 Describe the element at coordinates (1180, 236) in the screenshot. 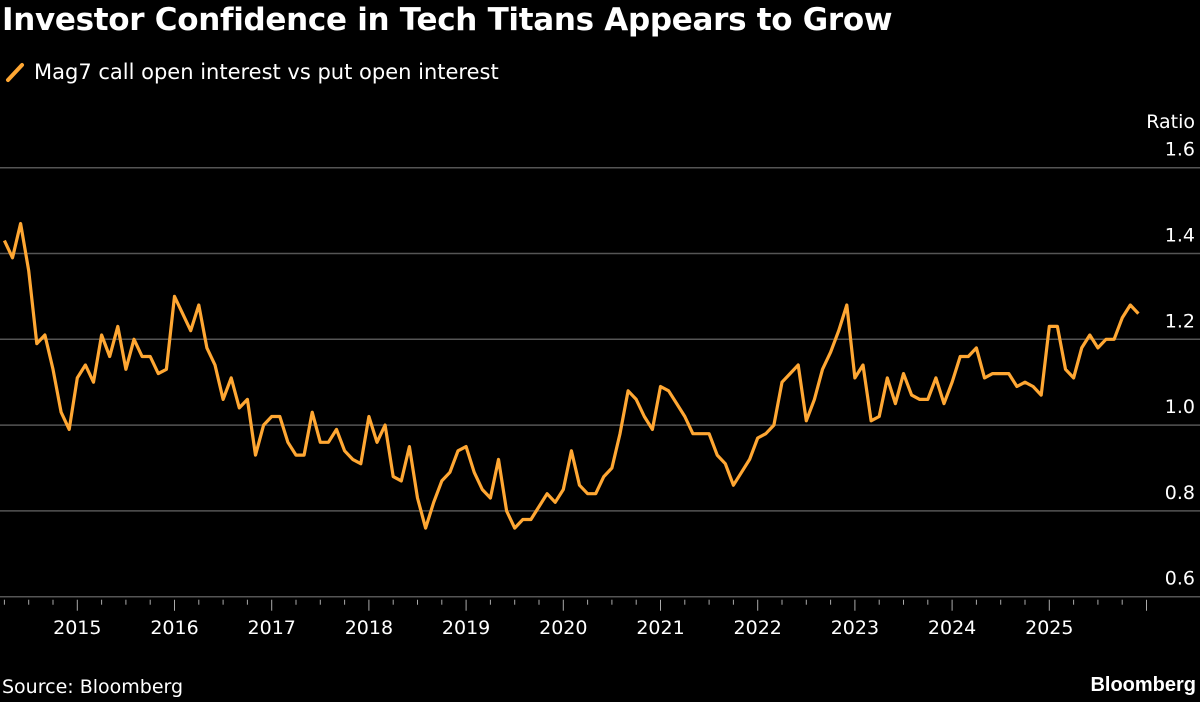

I see `y-tick-label: 1.4` at that location.